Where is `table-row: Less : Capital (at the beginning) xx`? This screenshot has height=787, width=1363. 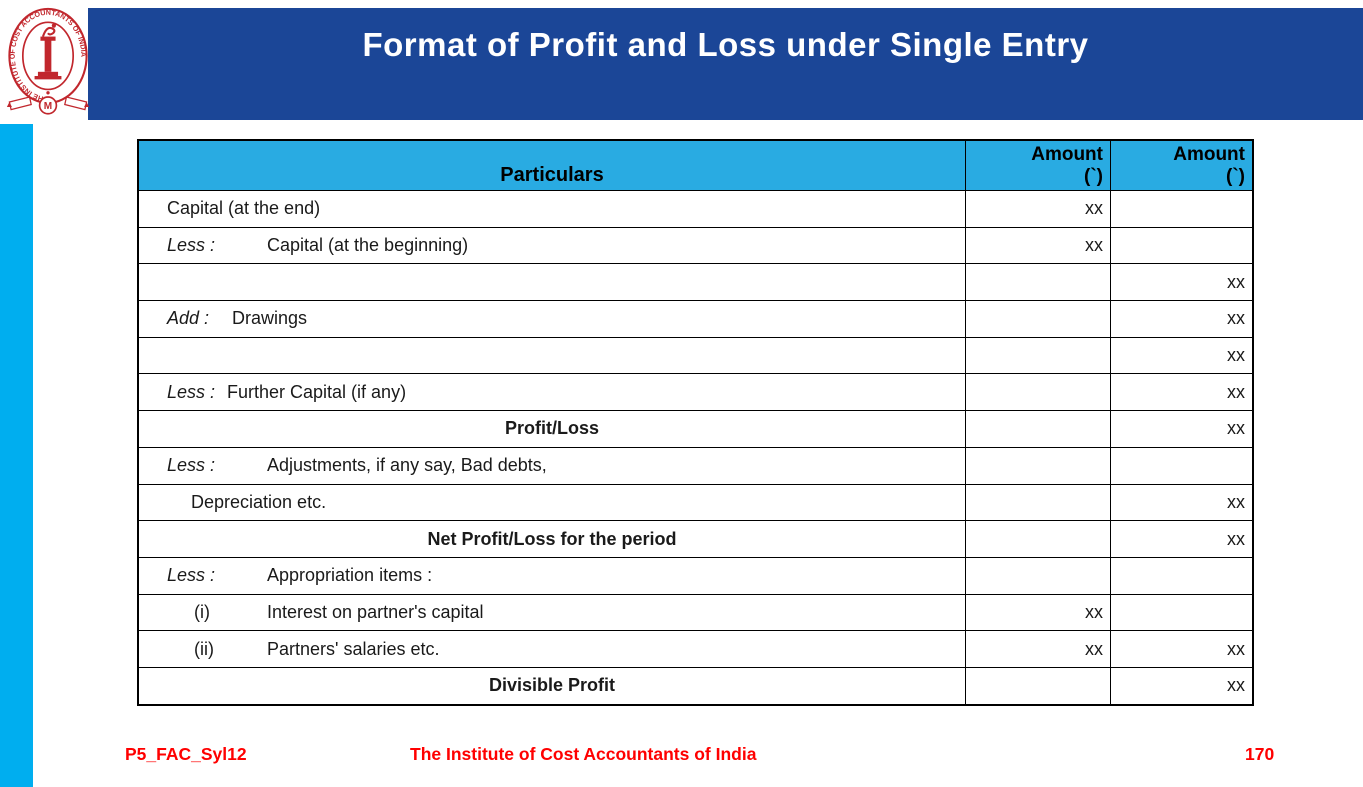 table-row: Less : Capital (at the beginning) xx is located at coordinates (695, 245).